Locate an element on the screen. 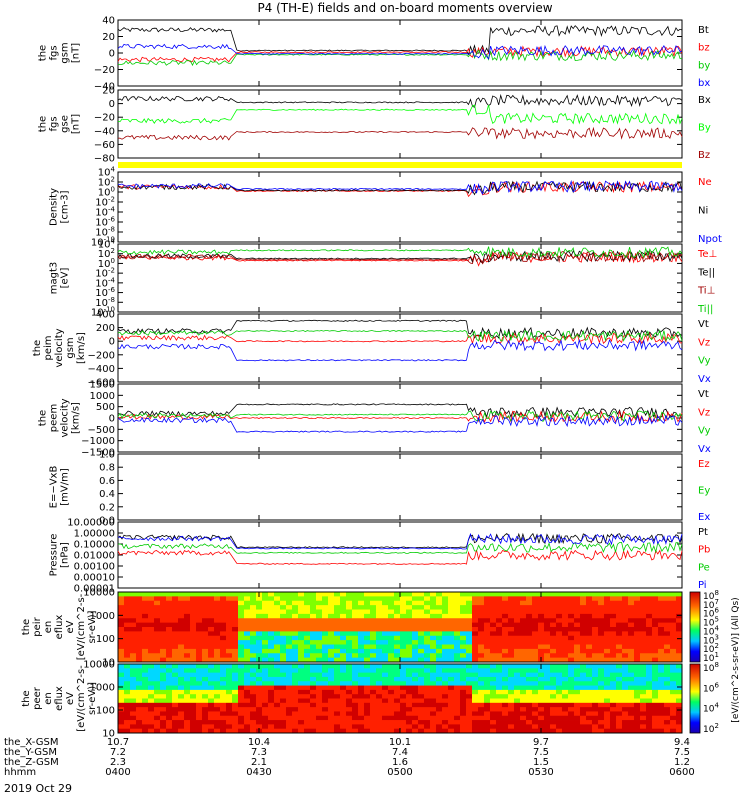 The image size is (750, 800). y-axis-label: fgs is located at coordinates (54, 52).